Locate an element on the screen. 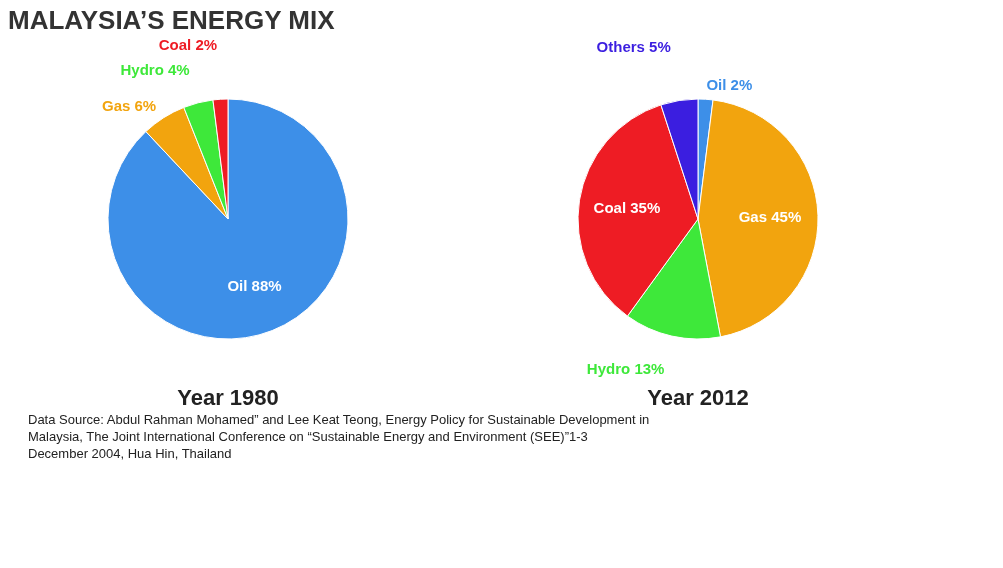 This screenshot has height=568, width=1003. slice-label: Coal 35% is located at coordinates (627, 207).